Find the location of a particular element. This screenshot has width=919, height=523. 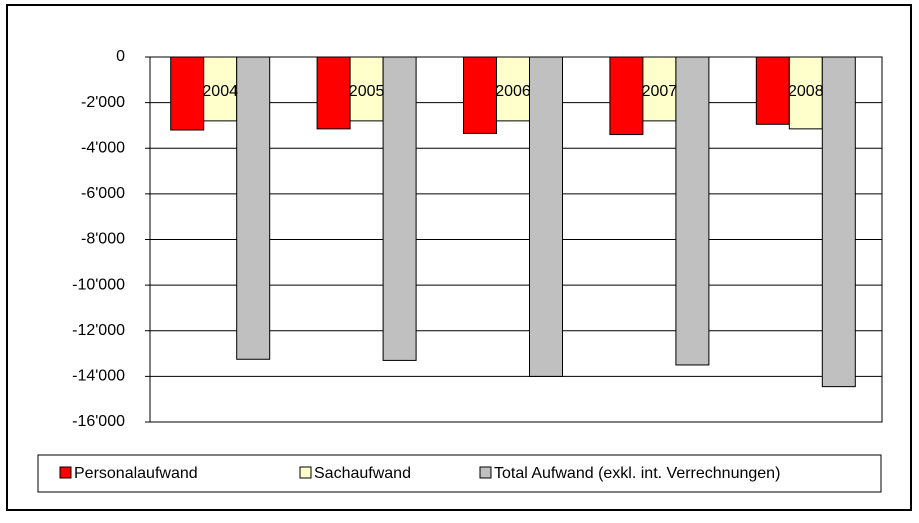

x-tick-label: 2008 is located at coordinates (806, 91).